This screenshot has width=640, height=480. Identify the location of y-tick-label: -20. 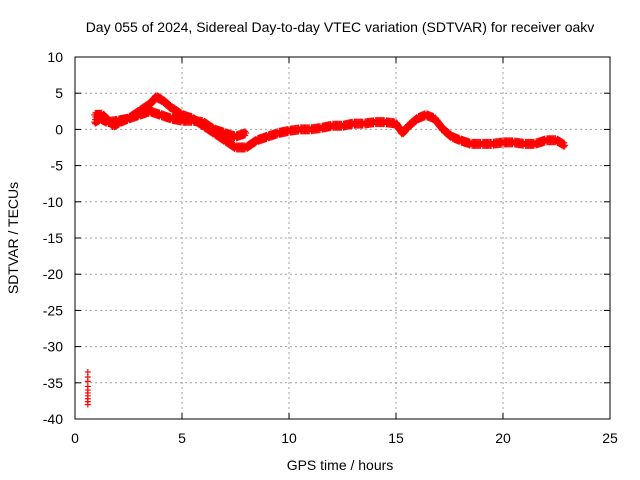
(53, 274).